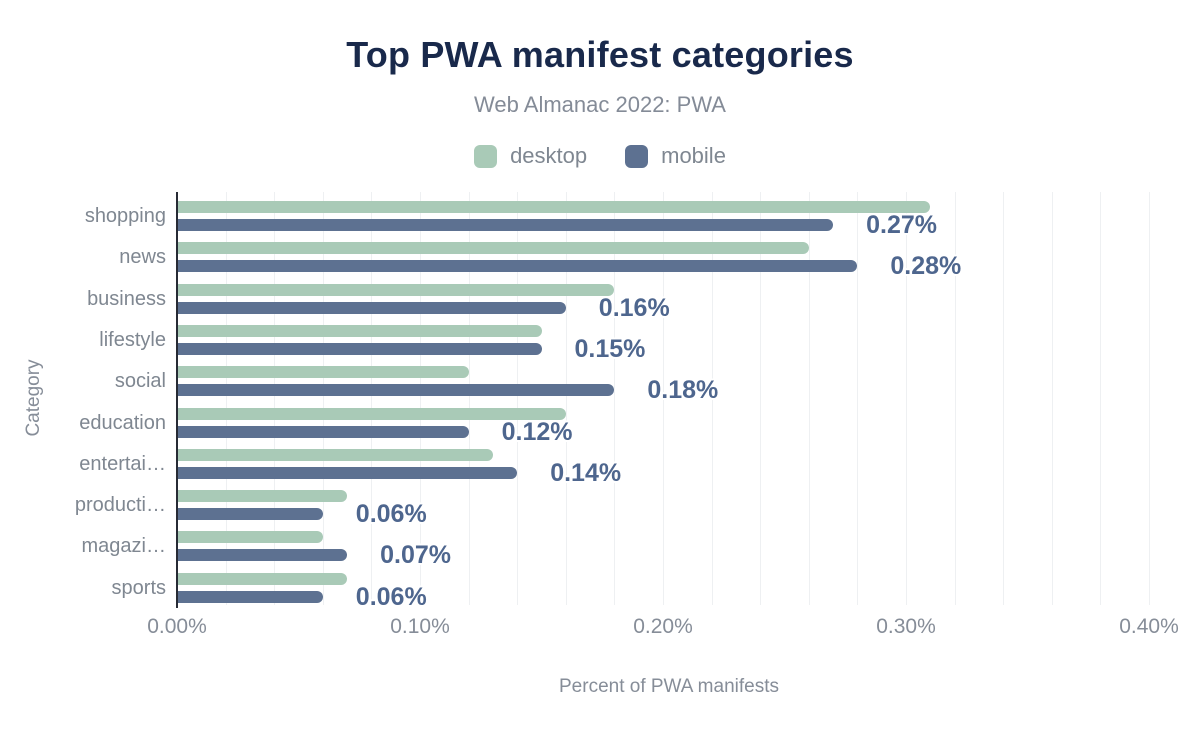 Image resolution: width=1200 pixels, height=742 pixels. I want to click on value-label-news: 0.28%, so click(926, 266).